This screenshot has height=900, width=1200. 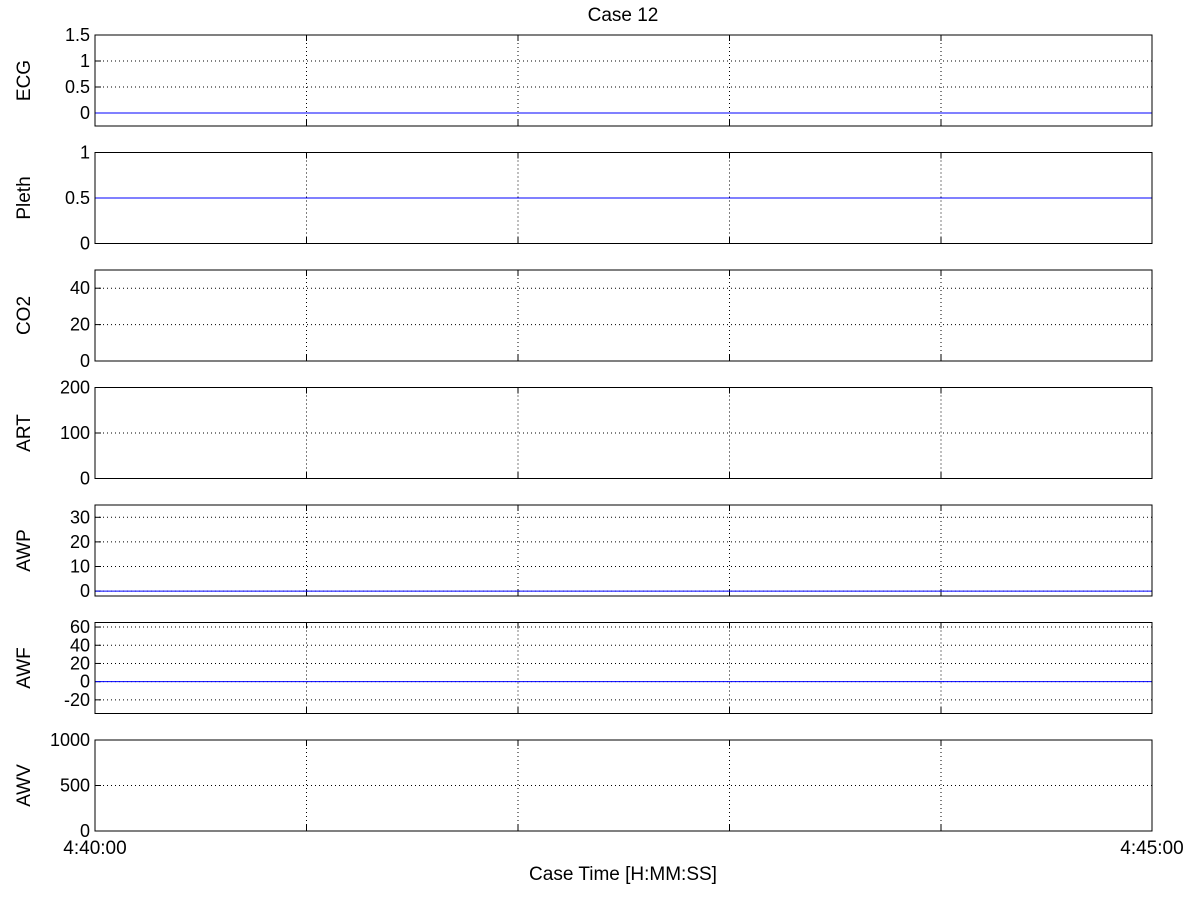 What do you see at coordinates (24, 785) in the screenshot?
I see `awv-y-axis-label: AWV` at bounding box center [24, 785].